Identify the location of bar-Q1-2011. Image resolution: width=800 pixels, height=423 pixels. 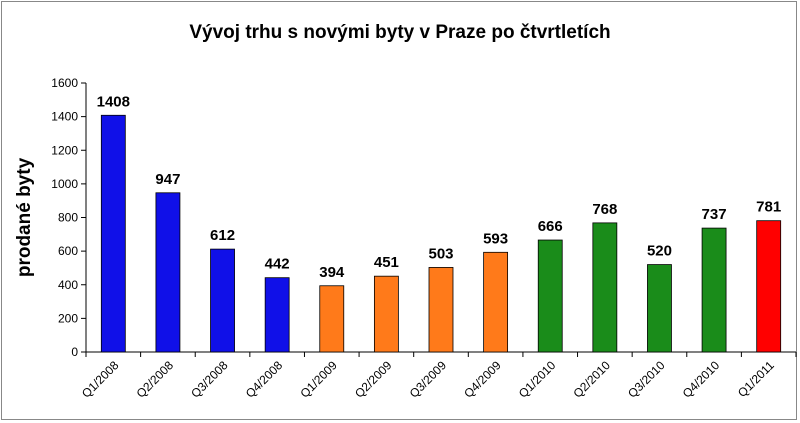
(769, 286).